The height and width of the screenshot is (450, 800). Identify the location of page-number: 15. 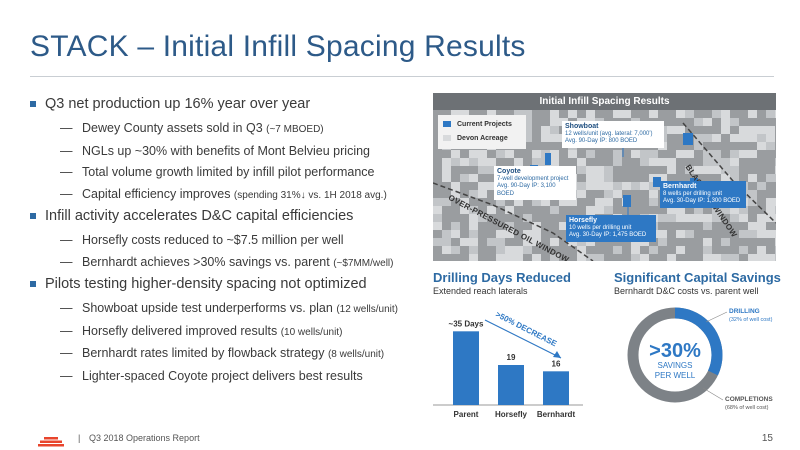
(767, 438).